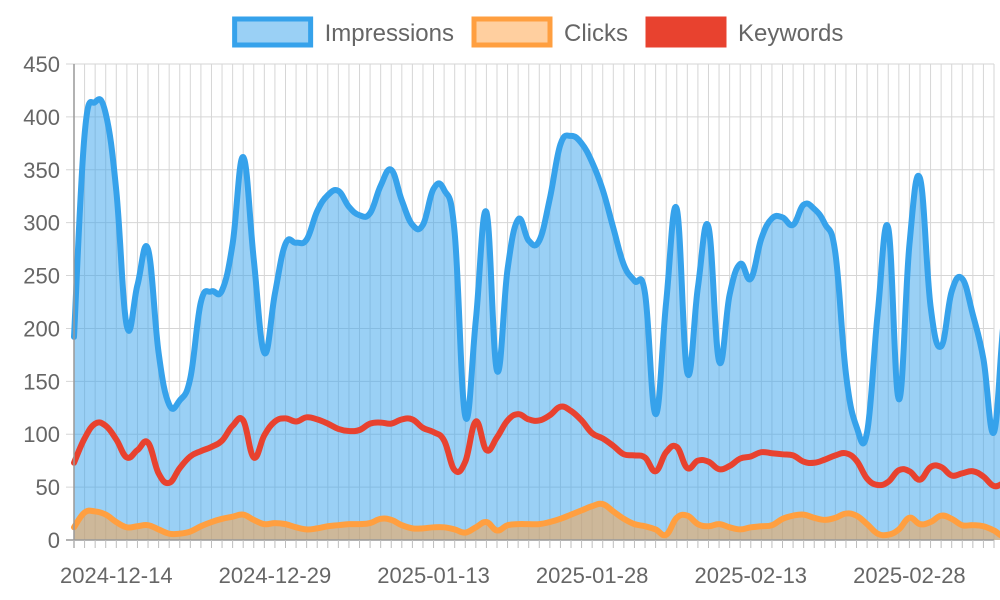  I want to click on legend-item-keywords: Keywords, so click(744, 32).